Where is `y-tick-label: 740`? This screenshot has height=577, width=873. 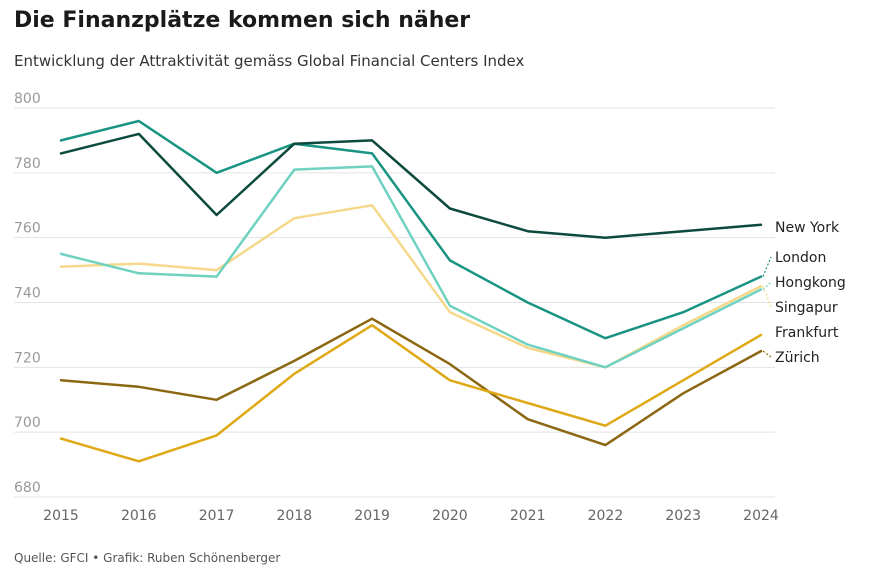
y-tick-label: 740 is located at coordinates (27, 294).